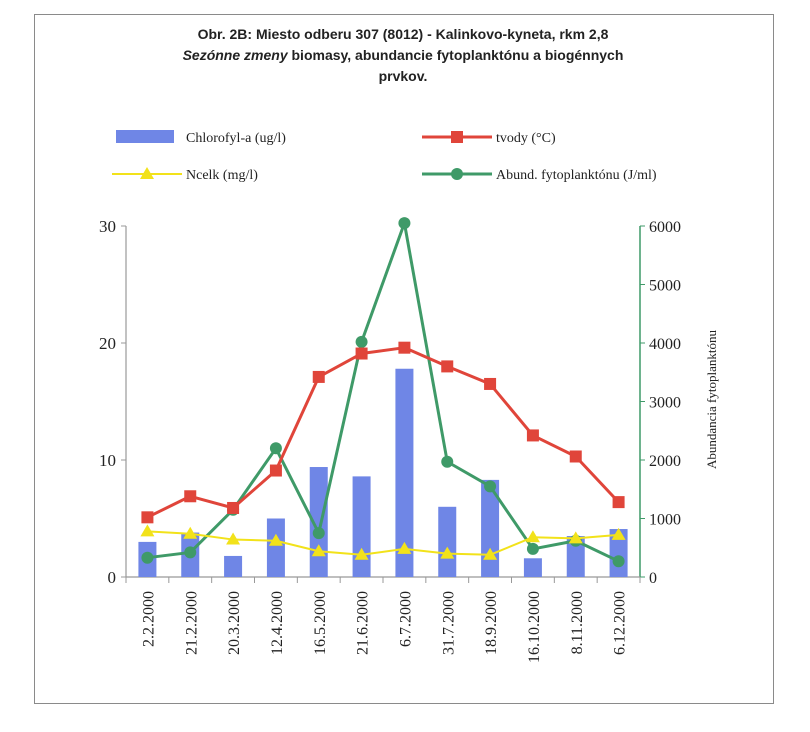  I want to click on y-left-tick-label: 0, so click(112, 577).